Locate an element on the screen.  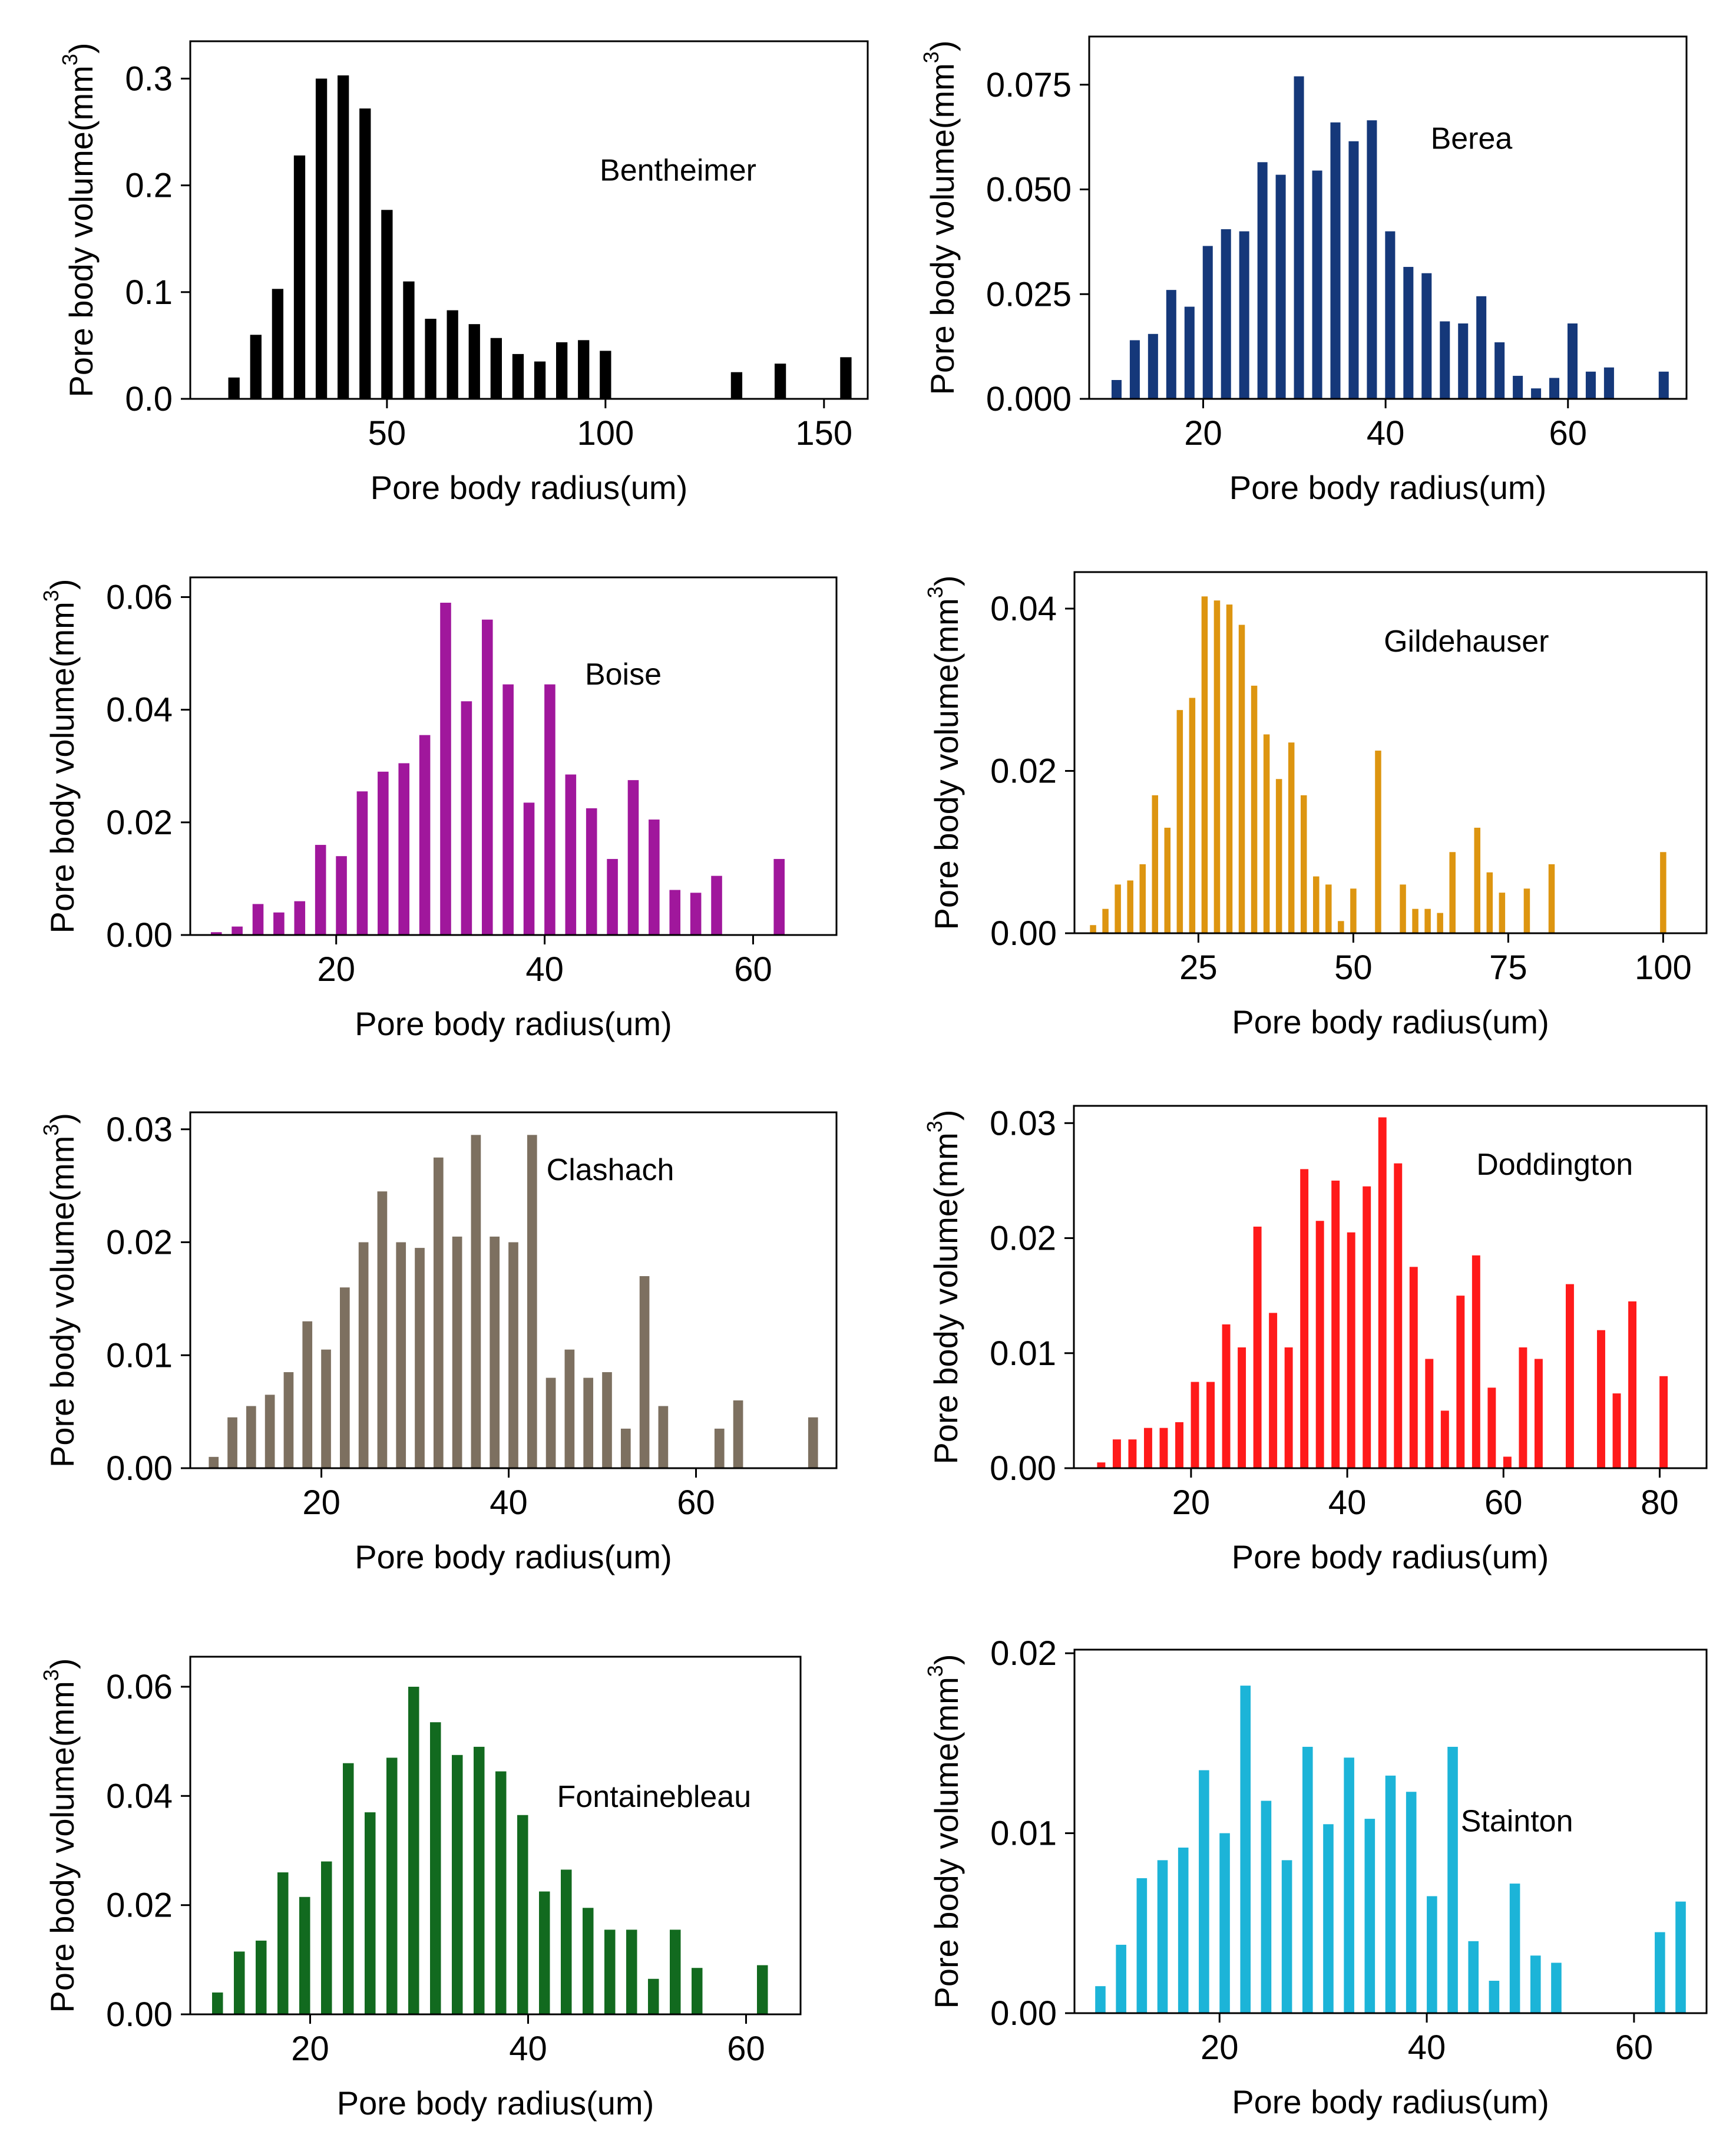
x-tick-label: 150 is located at coordinates (823, 433).